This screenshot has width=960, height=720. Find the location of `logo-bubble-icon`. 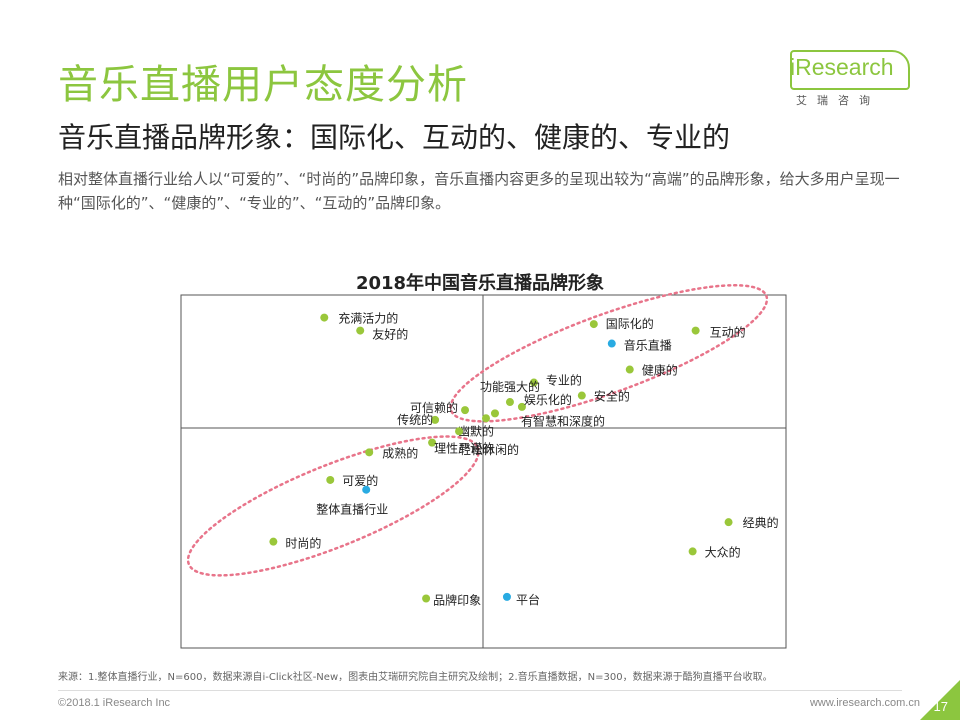

logo-bubble-icon is located at coordinates (850, 70).